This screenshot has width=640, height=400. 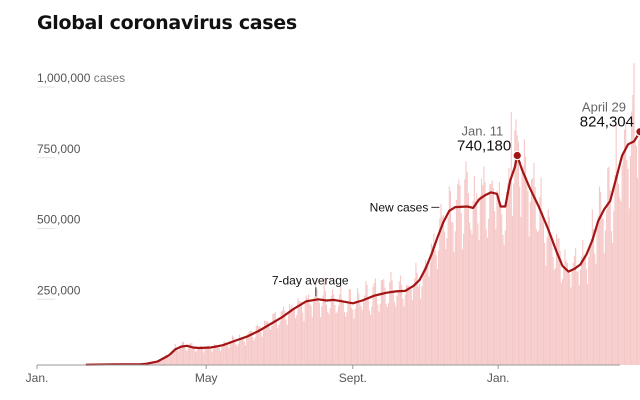 What do you see at coordinates (167, 23) in the screenshot?
I see `chart-title: Global coronavirus cases` at bounding box center [167, 23].